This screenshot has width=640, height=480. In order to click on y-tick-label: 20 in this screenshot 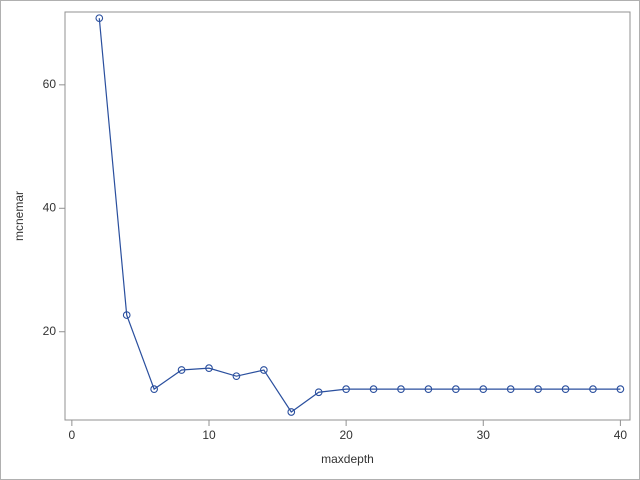, I will do `click(50, 331)`.